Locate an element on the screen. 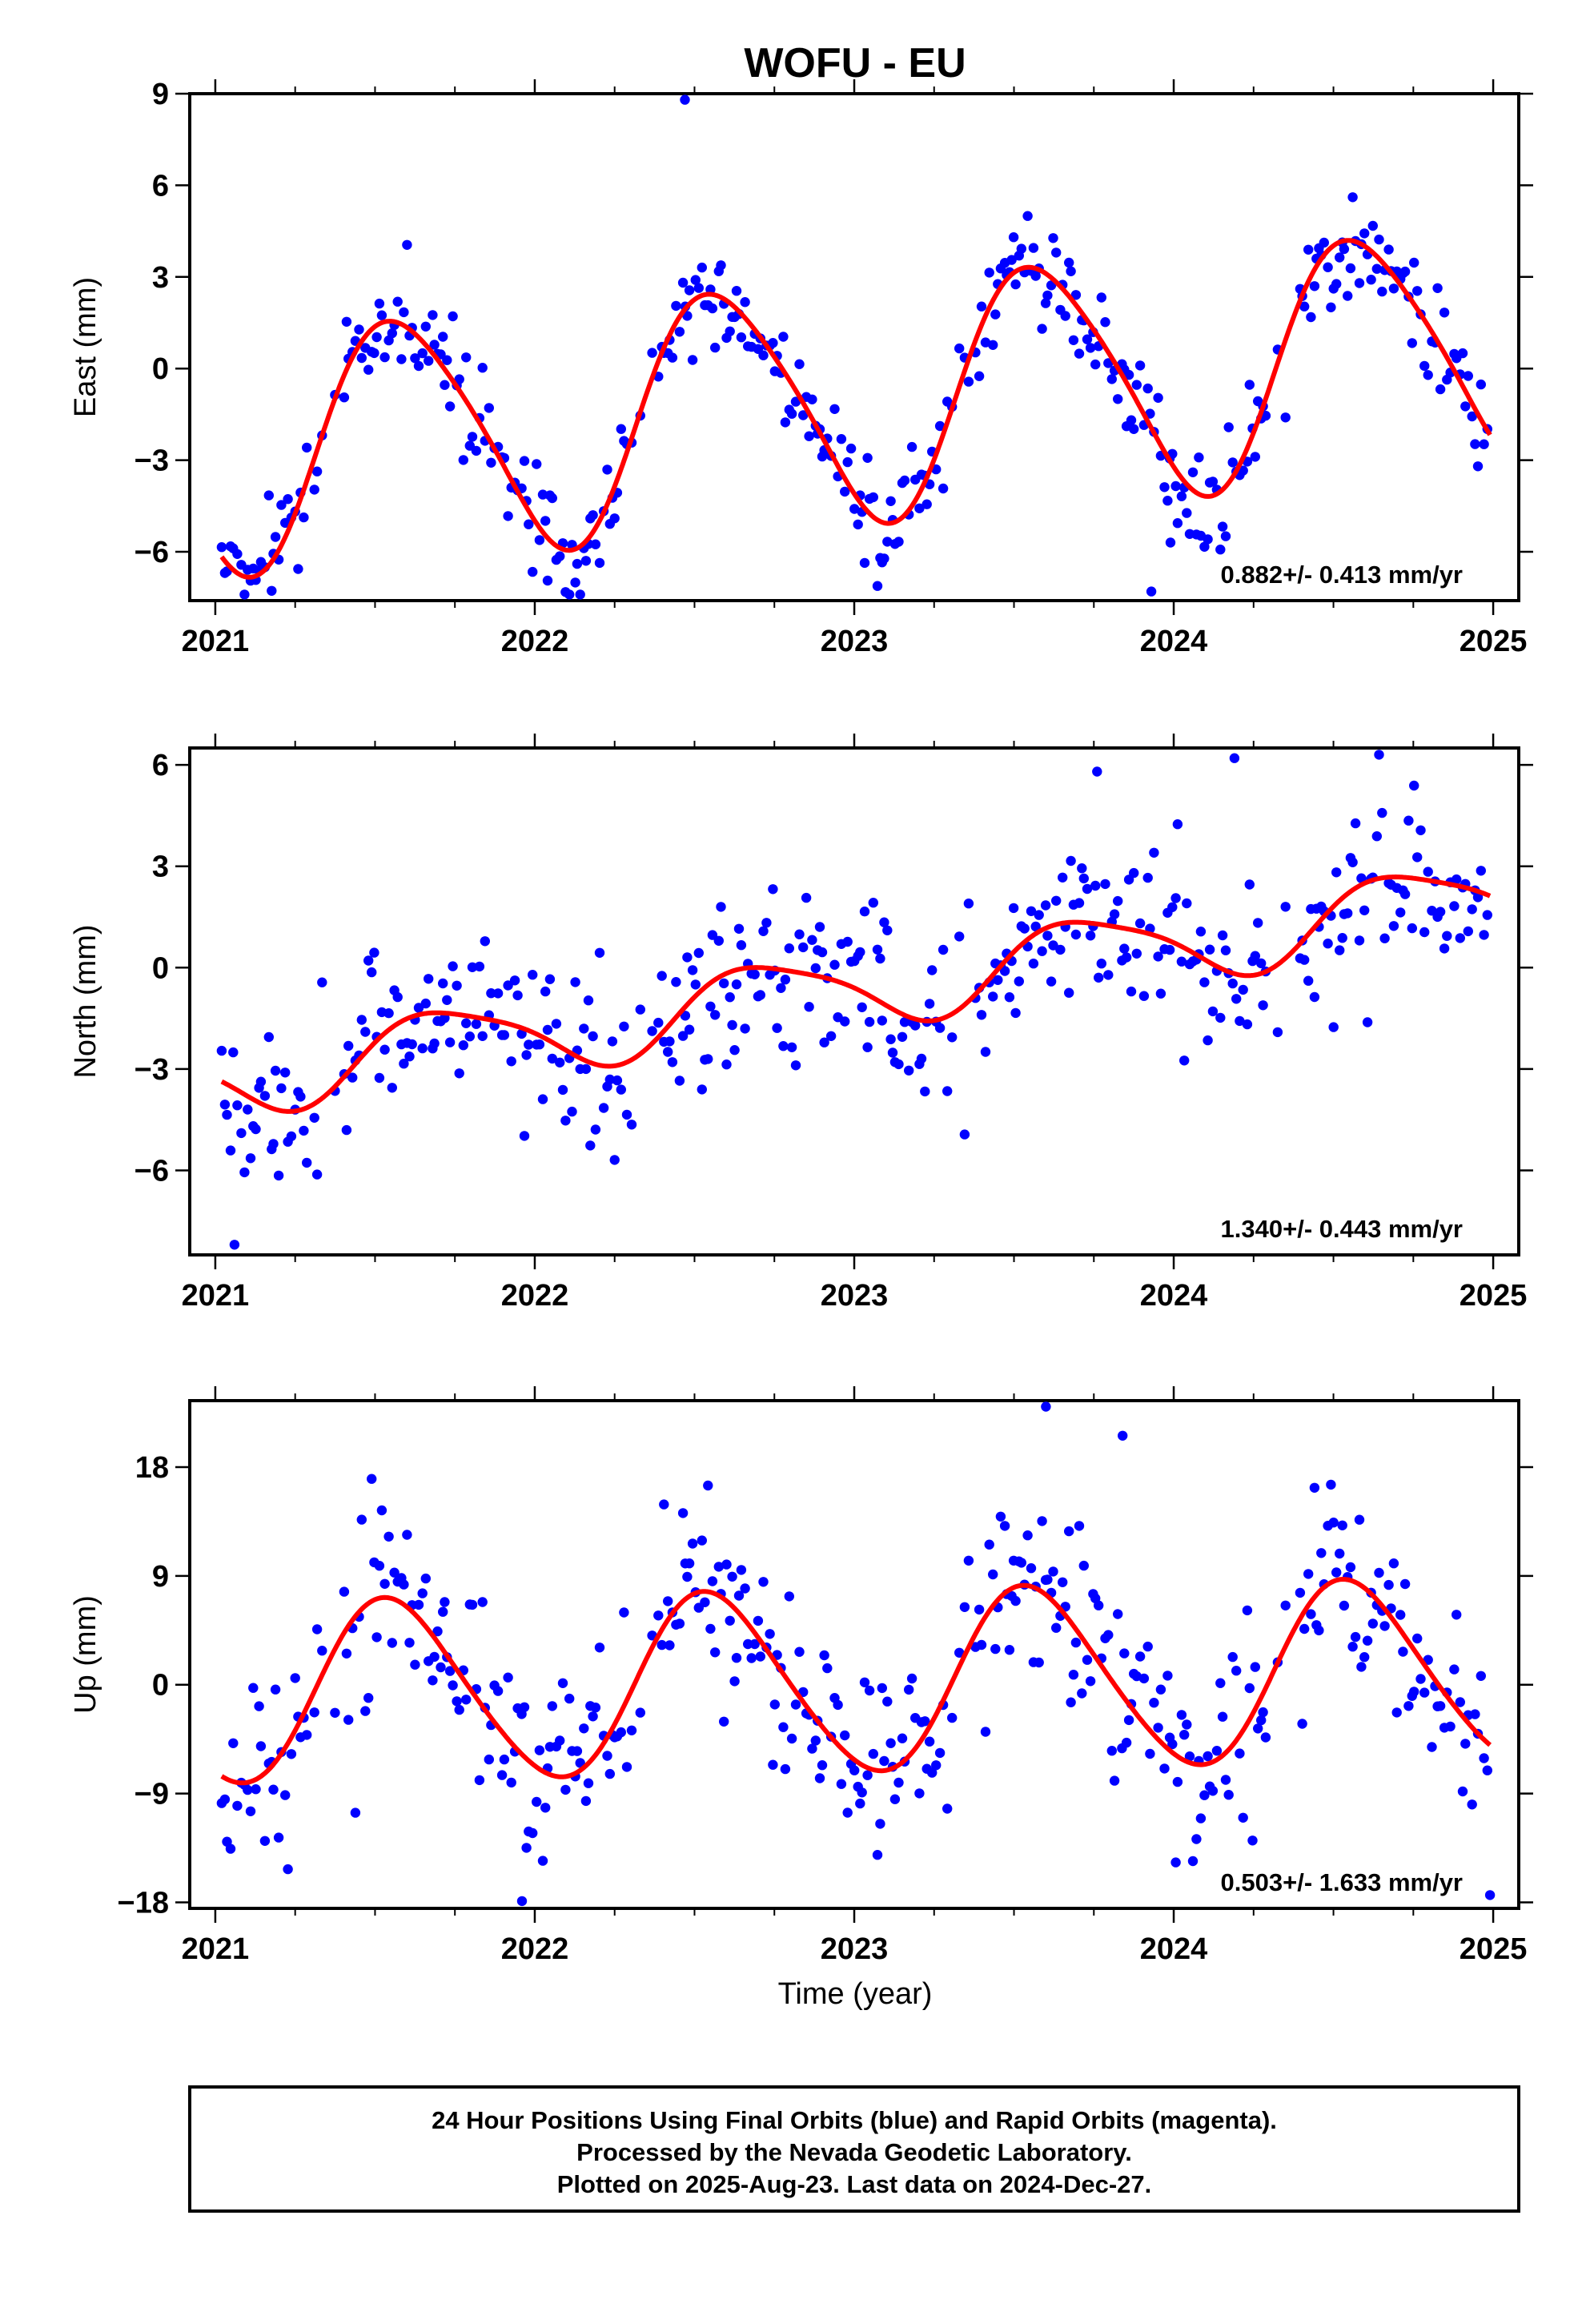 The height and width of the screenshot is (2324, 1582). x-tick-label: 2023 is located at coordinates (855, 1949).